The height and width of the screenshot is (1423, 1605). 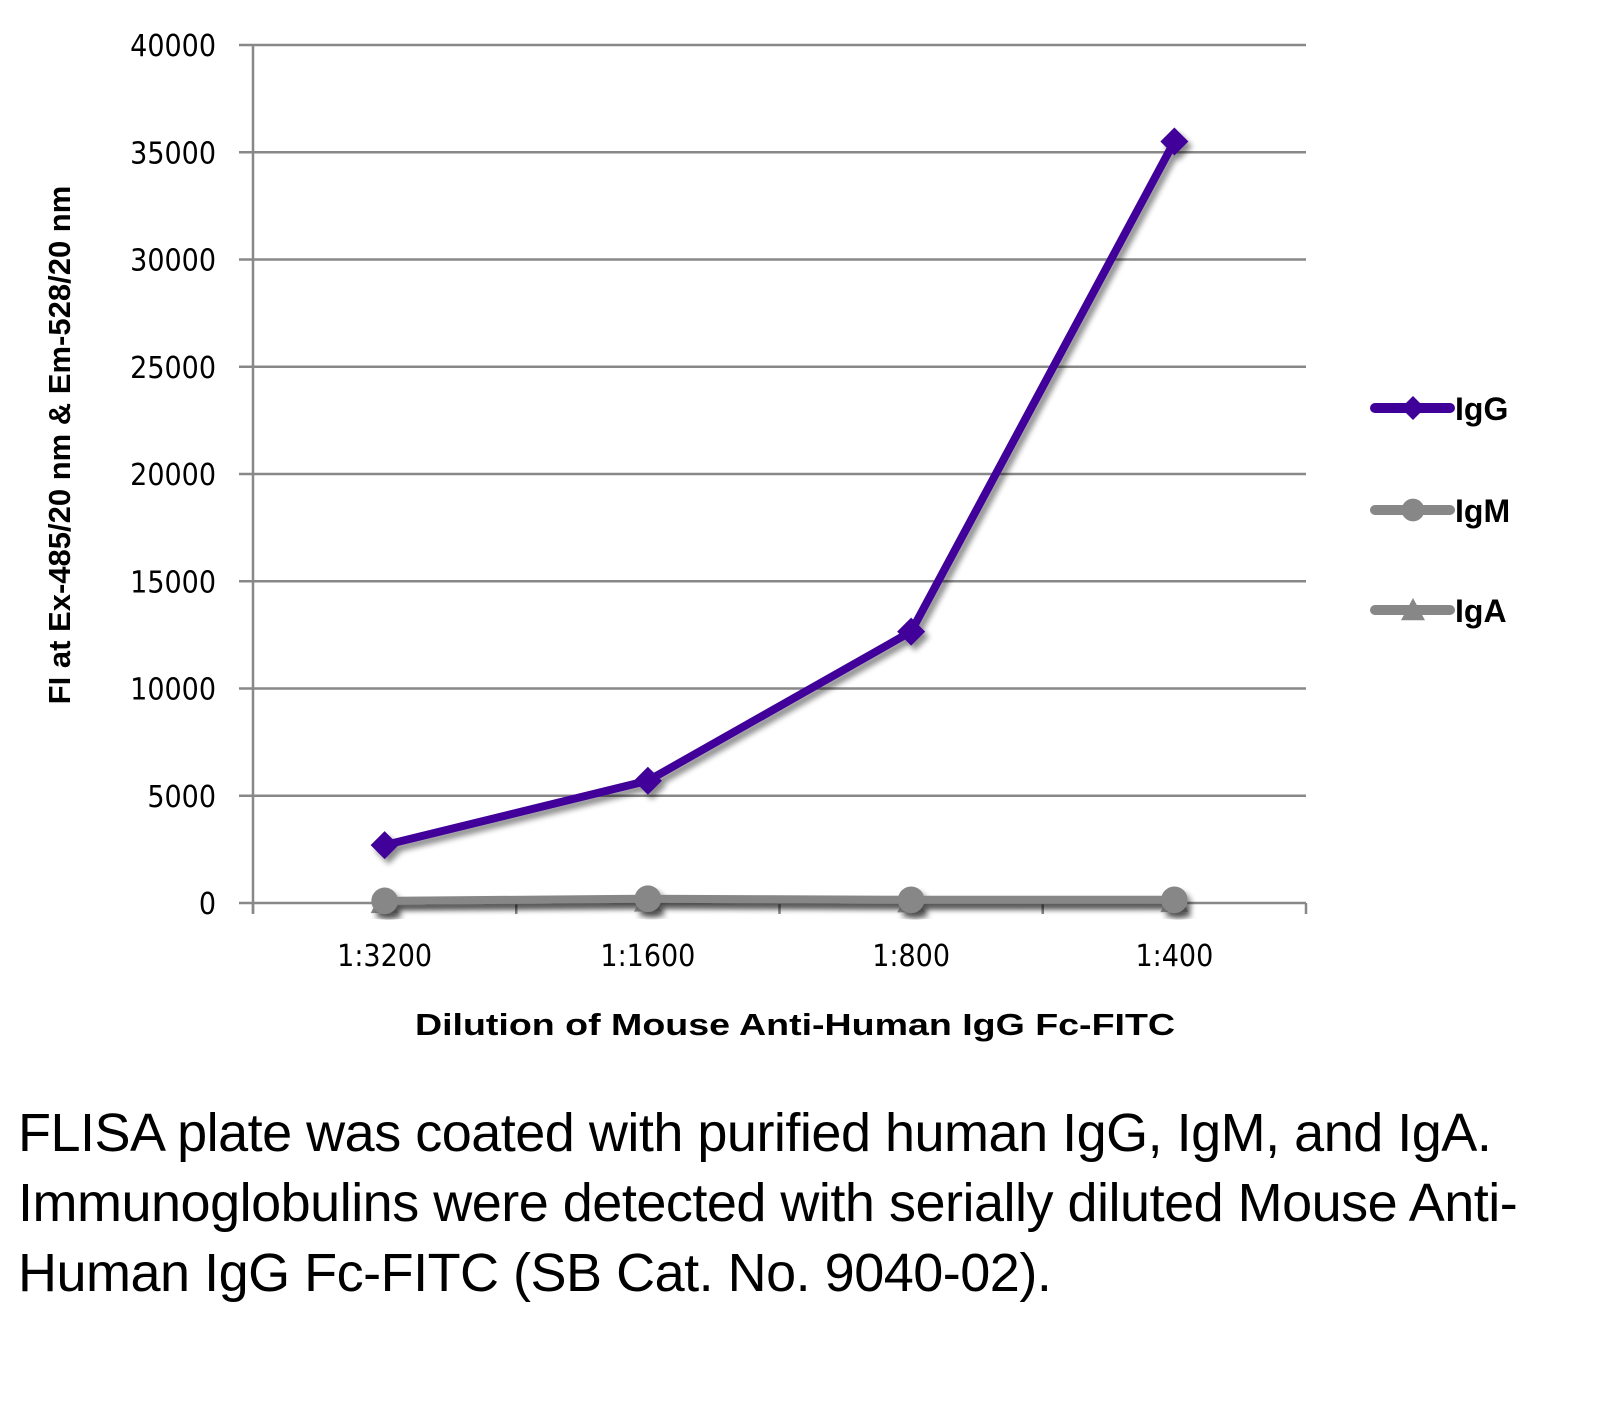 I want to click on y-tick-label: 35000, so click(x=173, y=153).